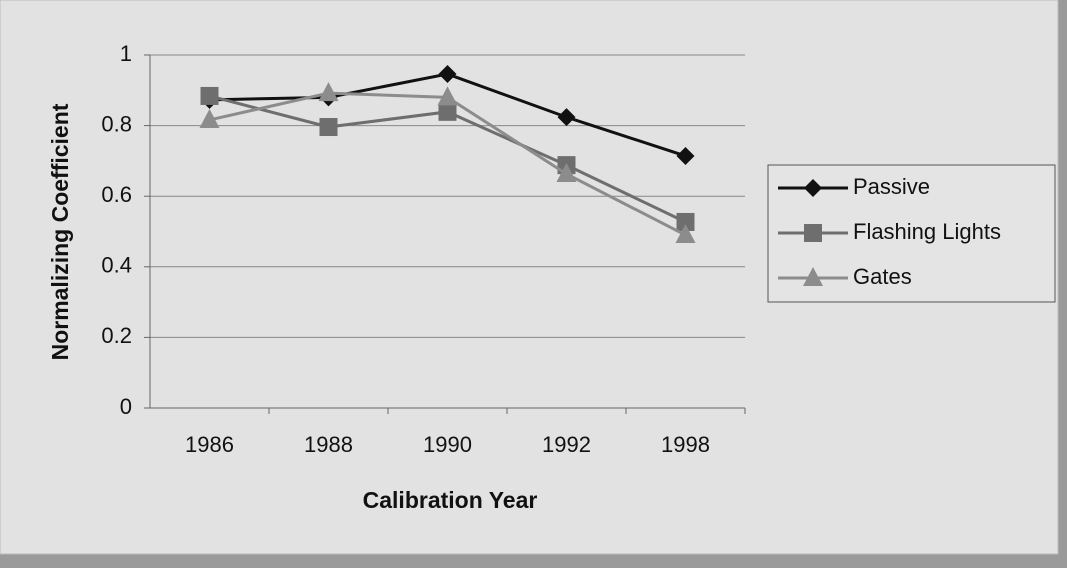 This screenshot has width=1067, height=568. What do you see at coordinates (450, 500) in the screenshot?
I see `x-axis-title: Calibration Year` at bounding box center [450, 500].